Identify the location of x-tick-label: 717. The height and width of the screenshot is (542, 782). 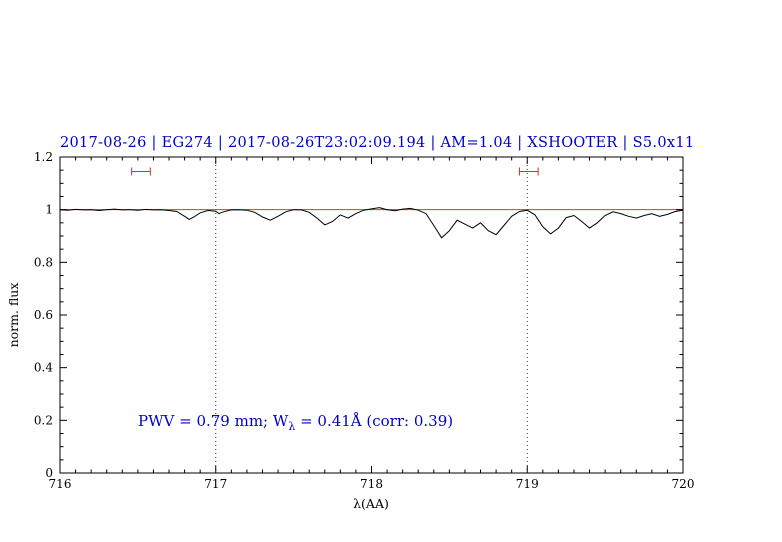
(215, 484).